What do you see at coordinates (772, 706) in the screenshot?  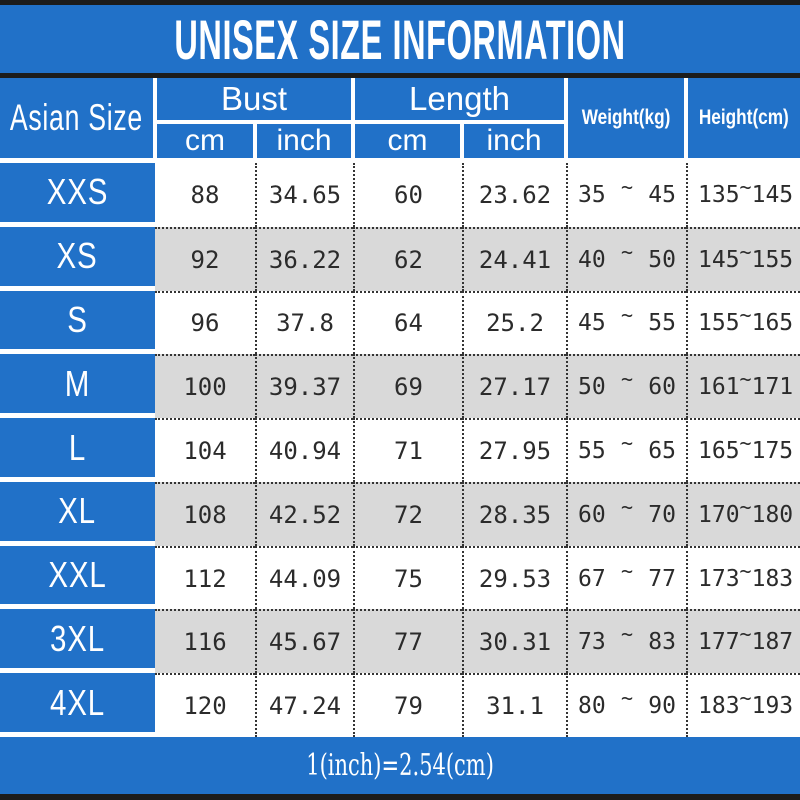 I see `cell-height-range-max: 193` at bounding box center [772, 706].